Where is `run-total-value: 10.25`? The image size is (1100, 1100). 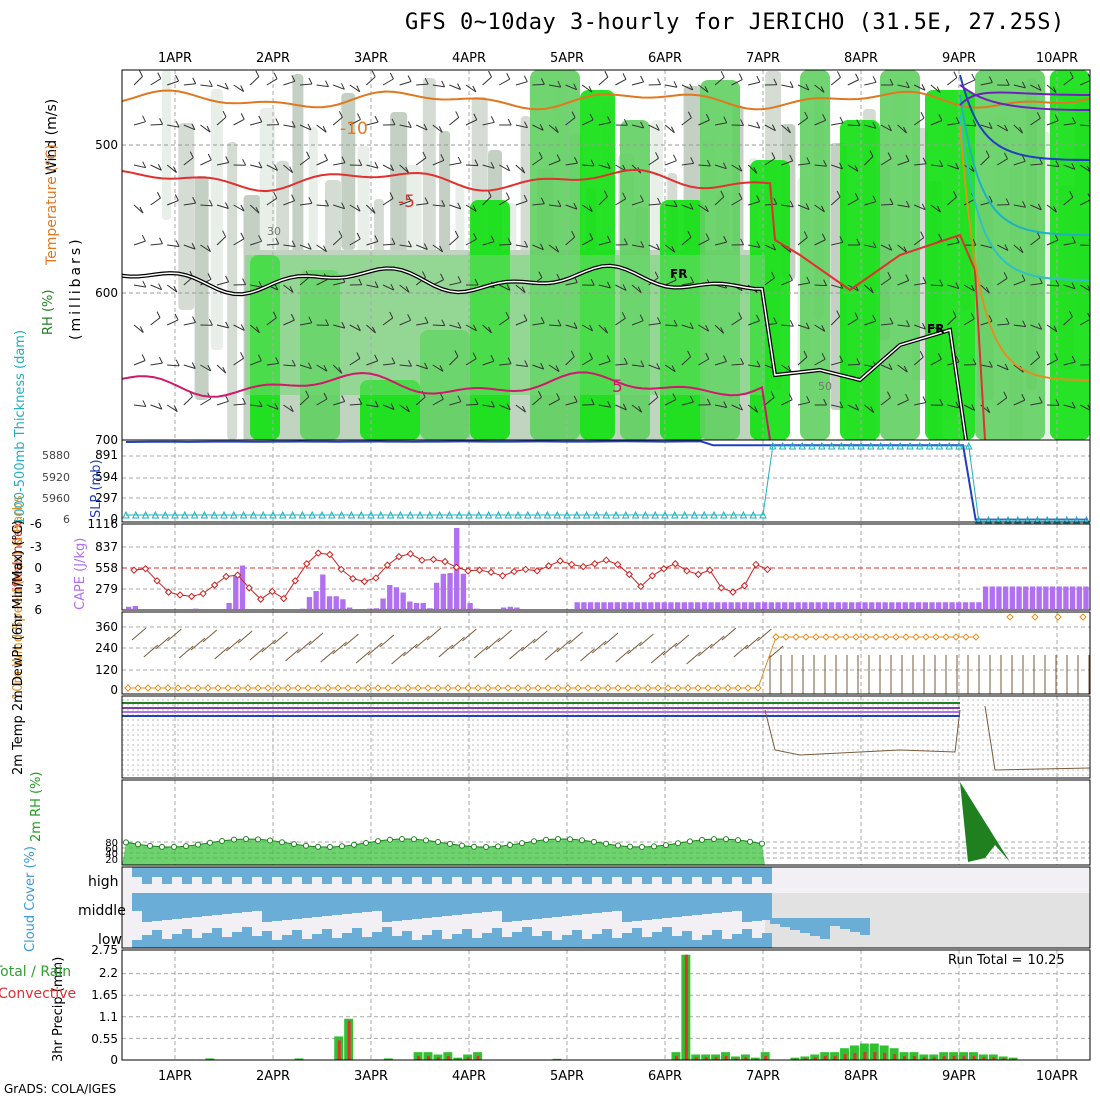 run-total-value: 10.25 is located at coordinates (1046, 960).